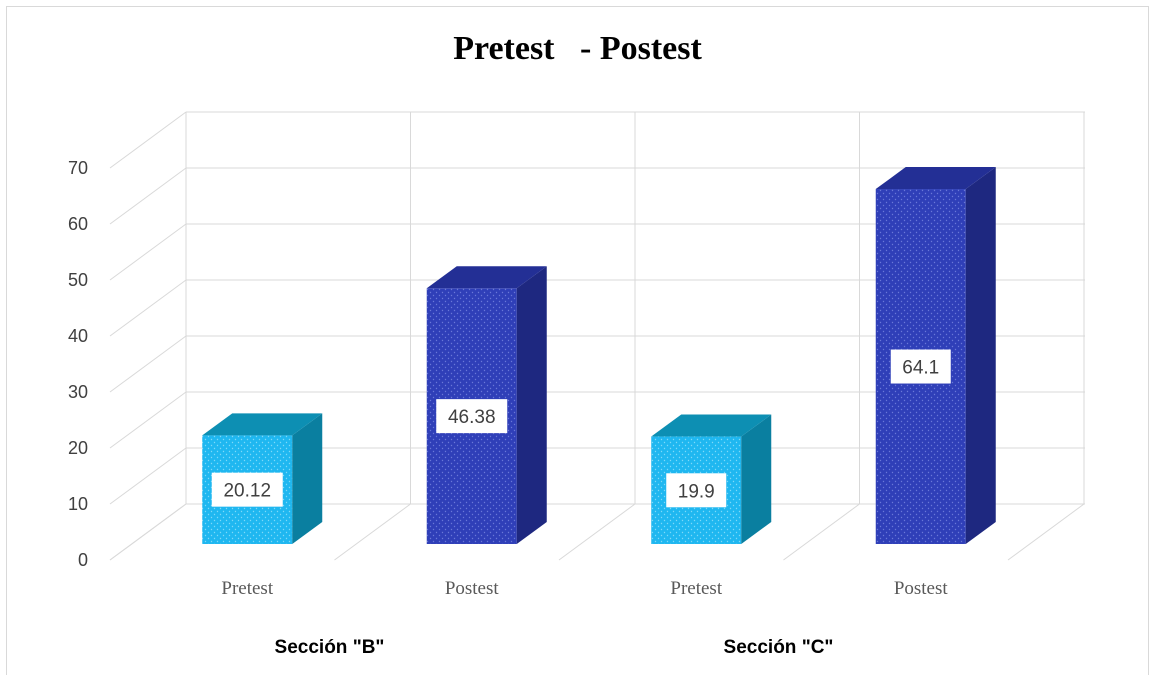 The width and height of the screenshot is (1155, 675). I want to click on data-label: 19.9, so click(696, 491).